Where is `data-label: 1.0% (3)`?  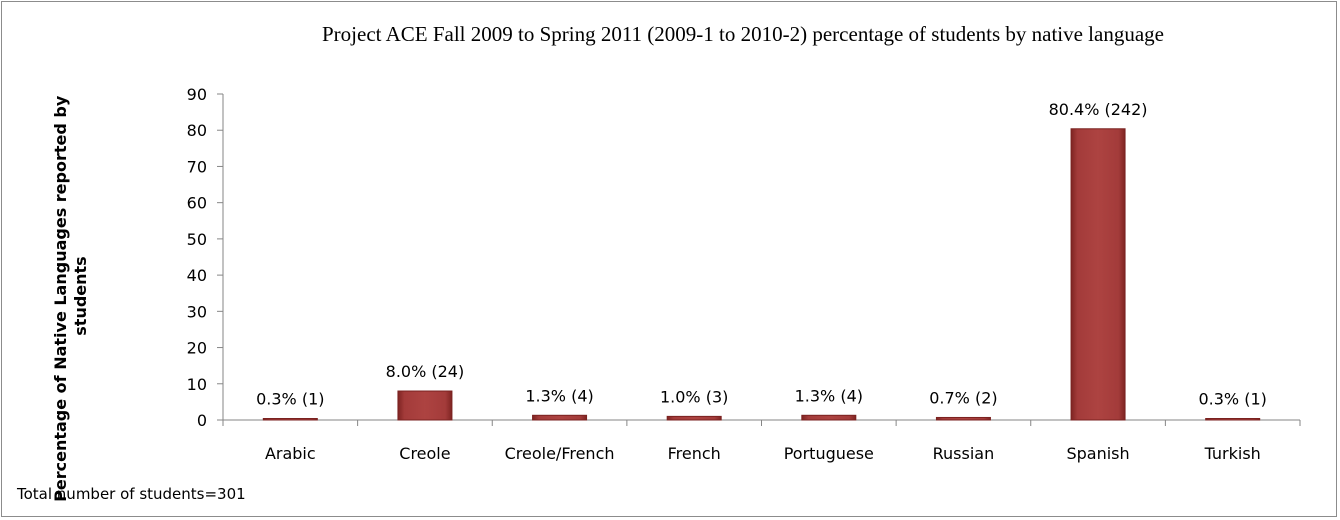
data-label: 1.0% (3) is located at coordinates (694, 396).